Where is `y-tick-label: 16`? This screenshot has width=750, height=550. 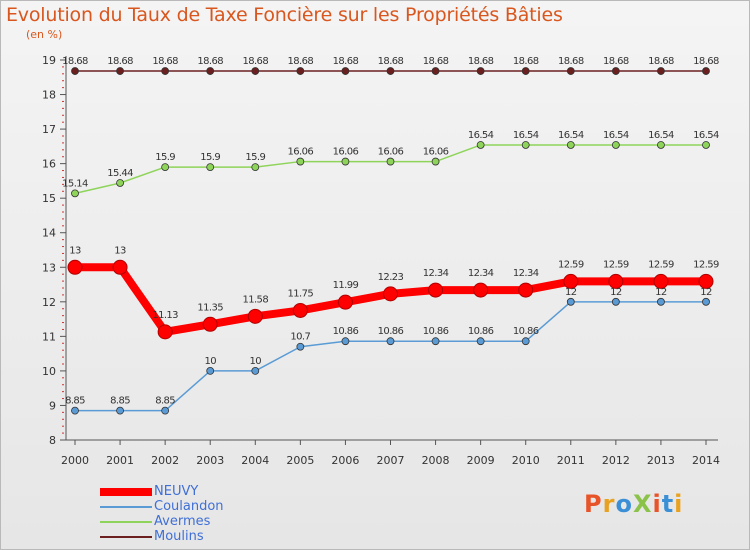
y-tick-label: 16 is located at coordinates (49, 164).